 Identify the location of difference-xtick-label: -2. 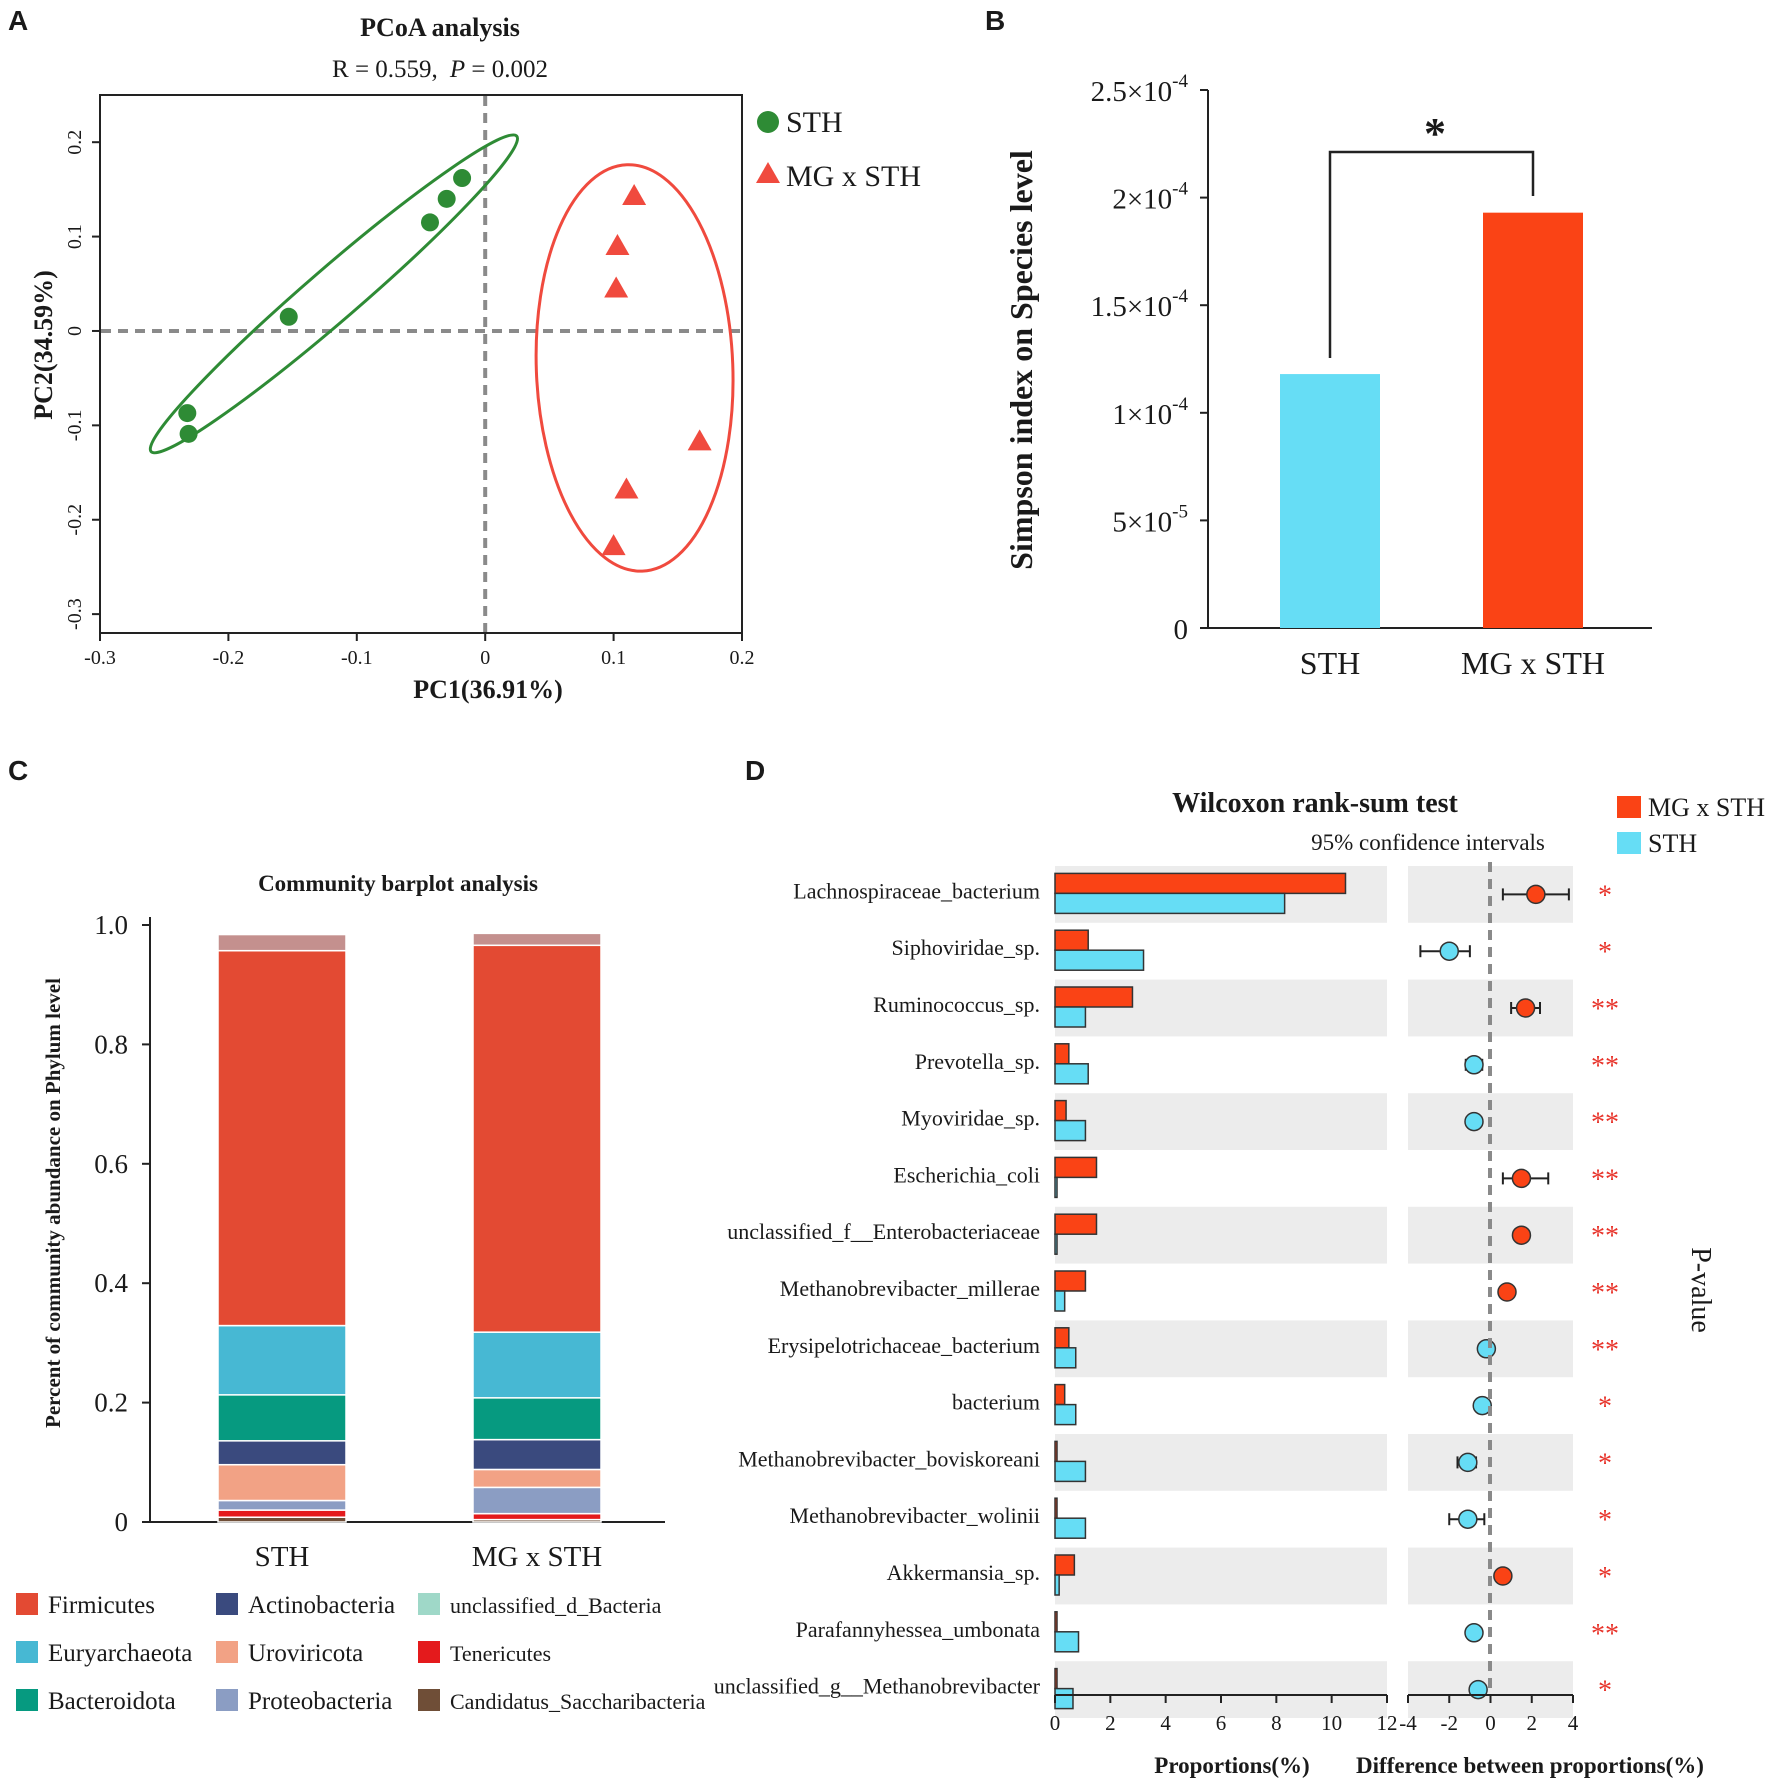
(1450, 1723).